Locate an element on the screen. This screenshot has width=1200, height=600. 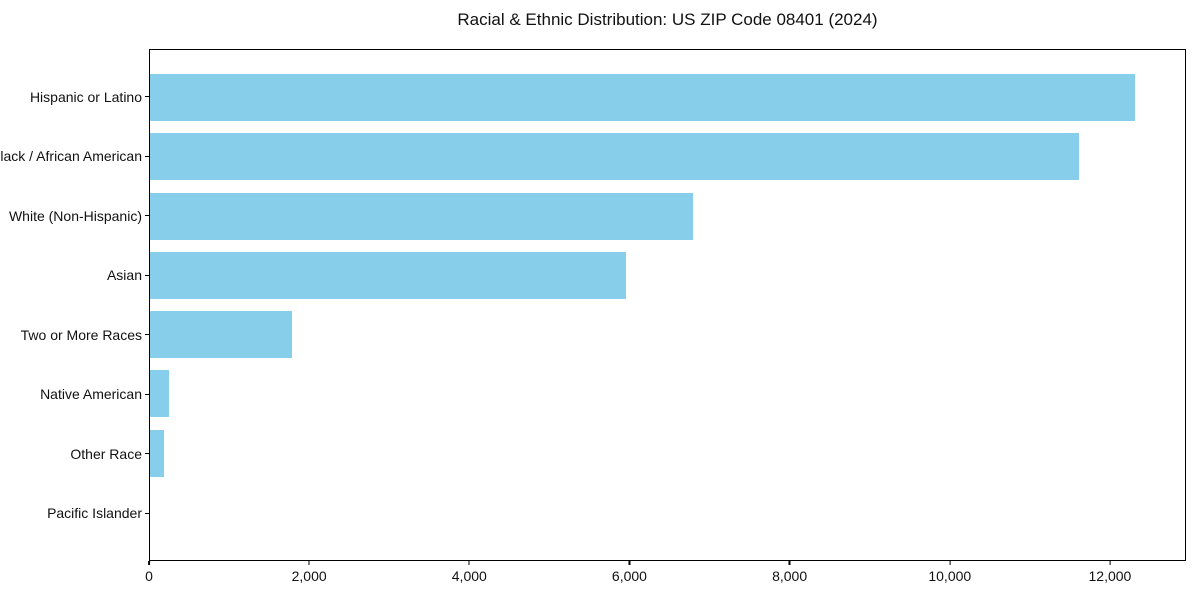
y-tick-row-pacific-islander: Pacific Islander is located at coordinates (74, 514).